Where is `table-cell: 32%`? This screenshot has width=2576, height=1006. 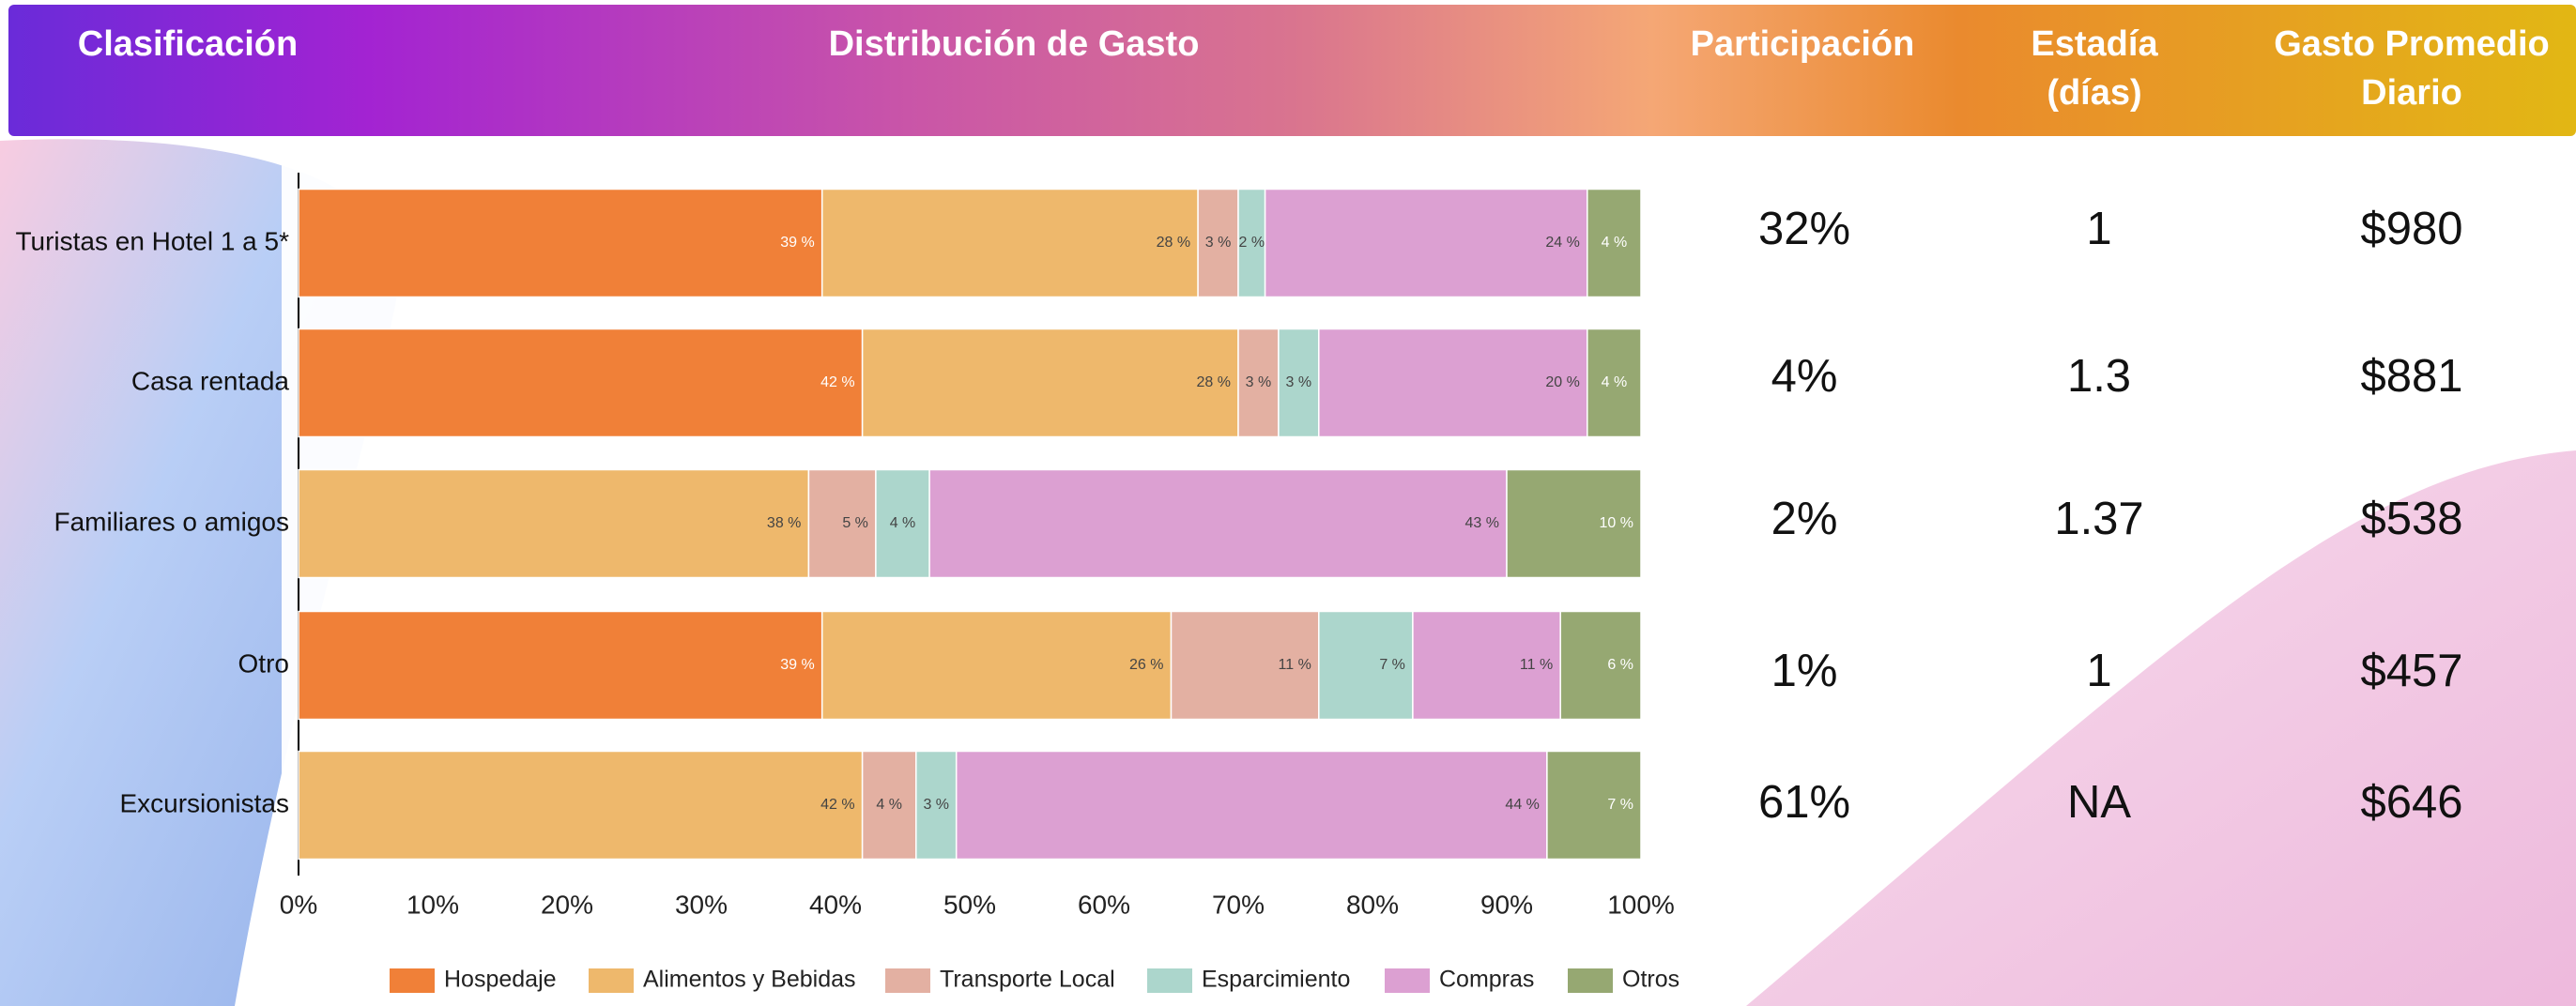 table-cell: 32% is located at coordinates (1804, 229).